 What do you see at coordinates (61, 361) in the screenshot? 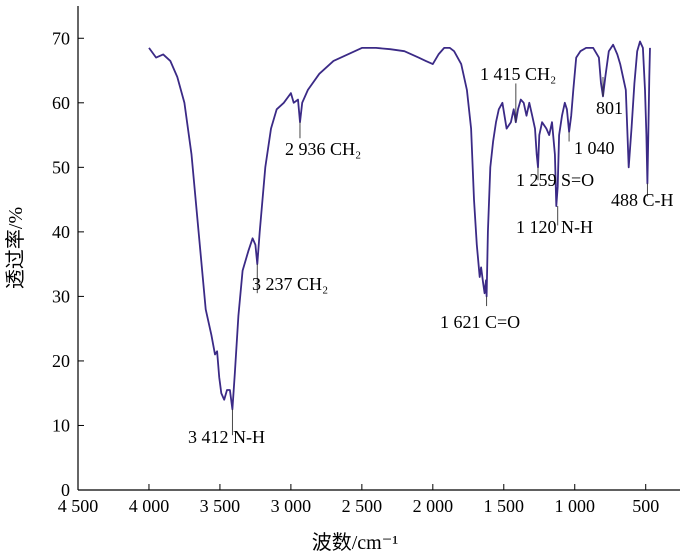
I see `y-tick-label: 20` at bounding box center [61, 361].